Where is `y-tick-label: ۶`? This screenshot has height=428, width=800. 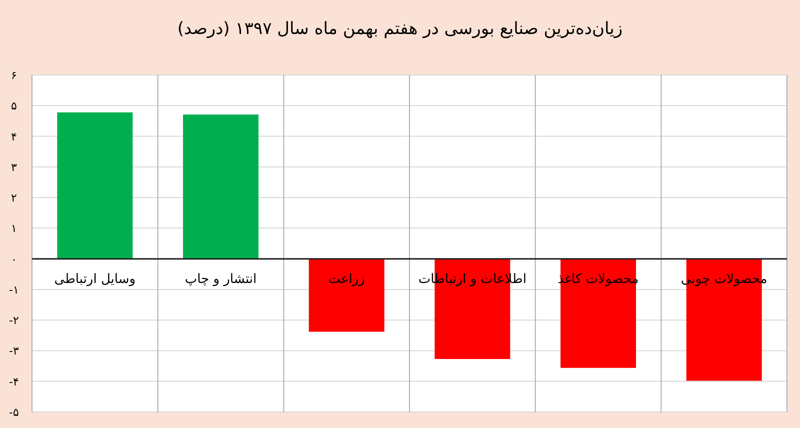 y-tick-label: ۶ is located at coordinates (14, 75).